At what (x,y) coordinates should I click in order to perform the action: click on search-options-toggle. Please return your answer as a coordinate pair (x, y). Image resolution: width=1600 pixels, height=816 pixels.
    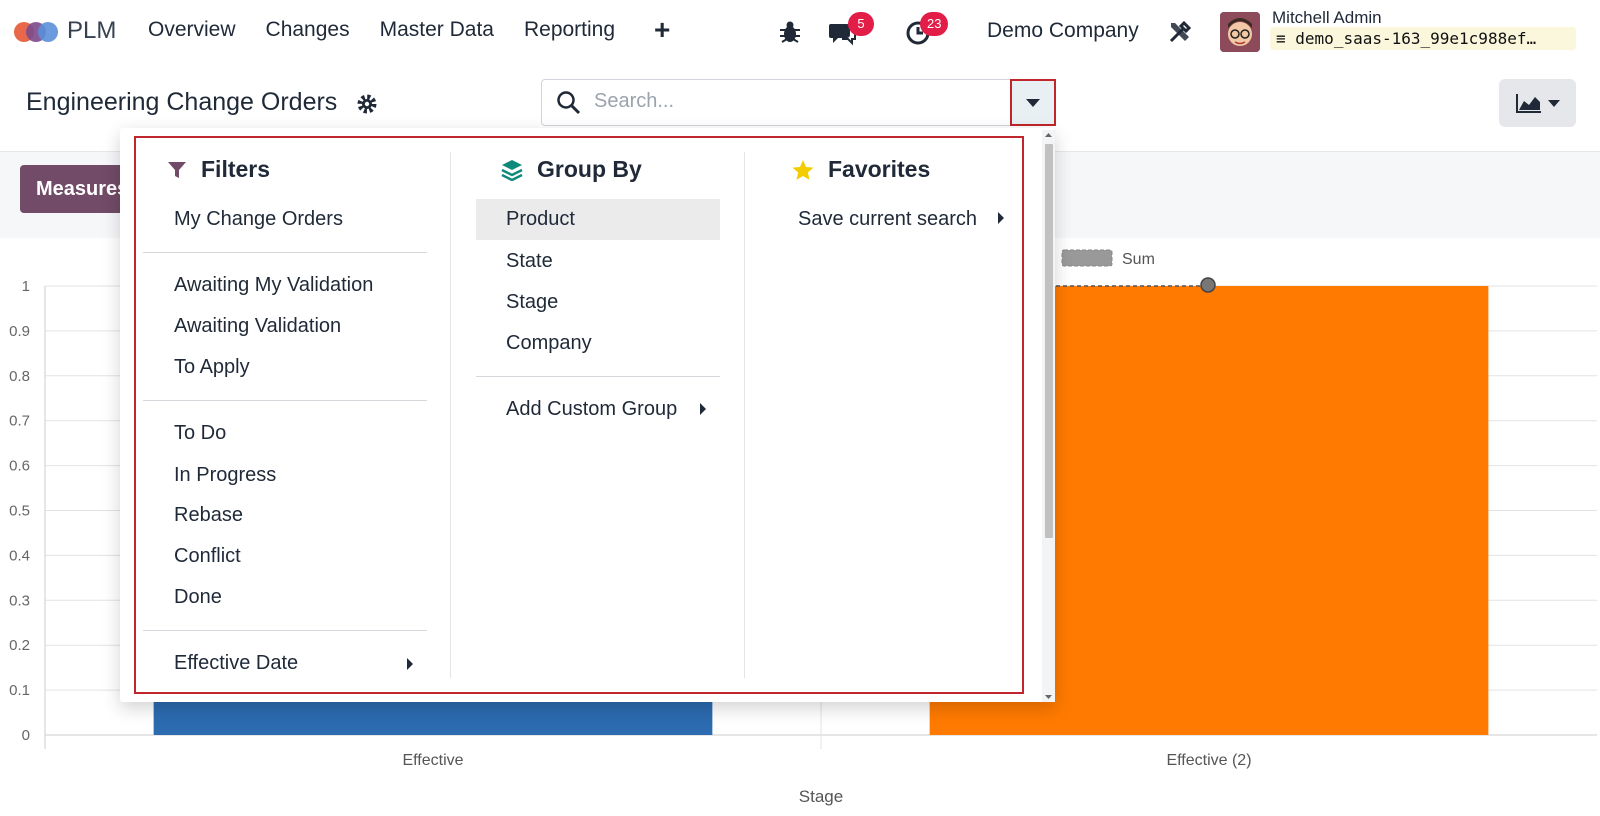
    Looking at the image, I should click on (1033, 102).